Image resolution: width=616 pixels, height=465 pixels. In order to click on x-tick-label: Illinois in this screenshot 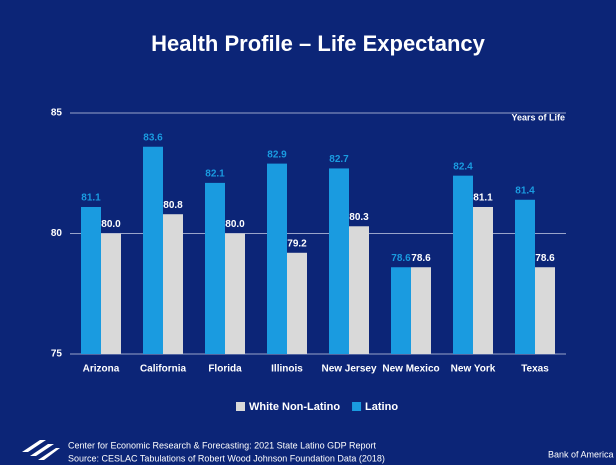, I will do `click(287, 369)`.